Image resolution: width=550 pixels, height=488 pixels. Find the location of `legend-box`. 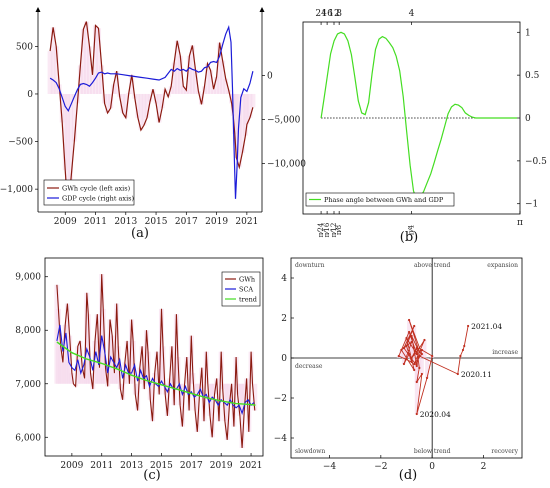

legend-box is located at coordinates (89, 192).